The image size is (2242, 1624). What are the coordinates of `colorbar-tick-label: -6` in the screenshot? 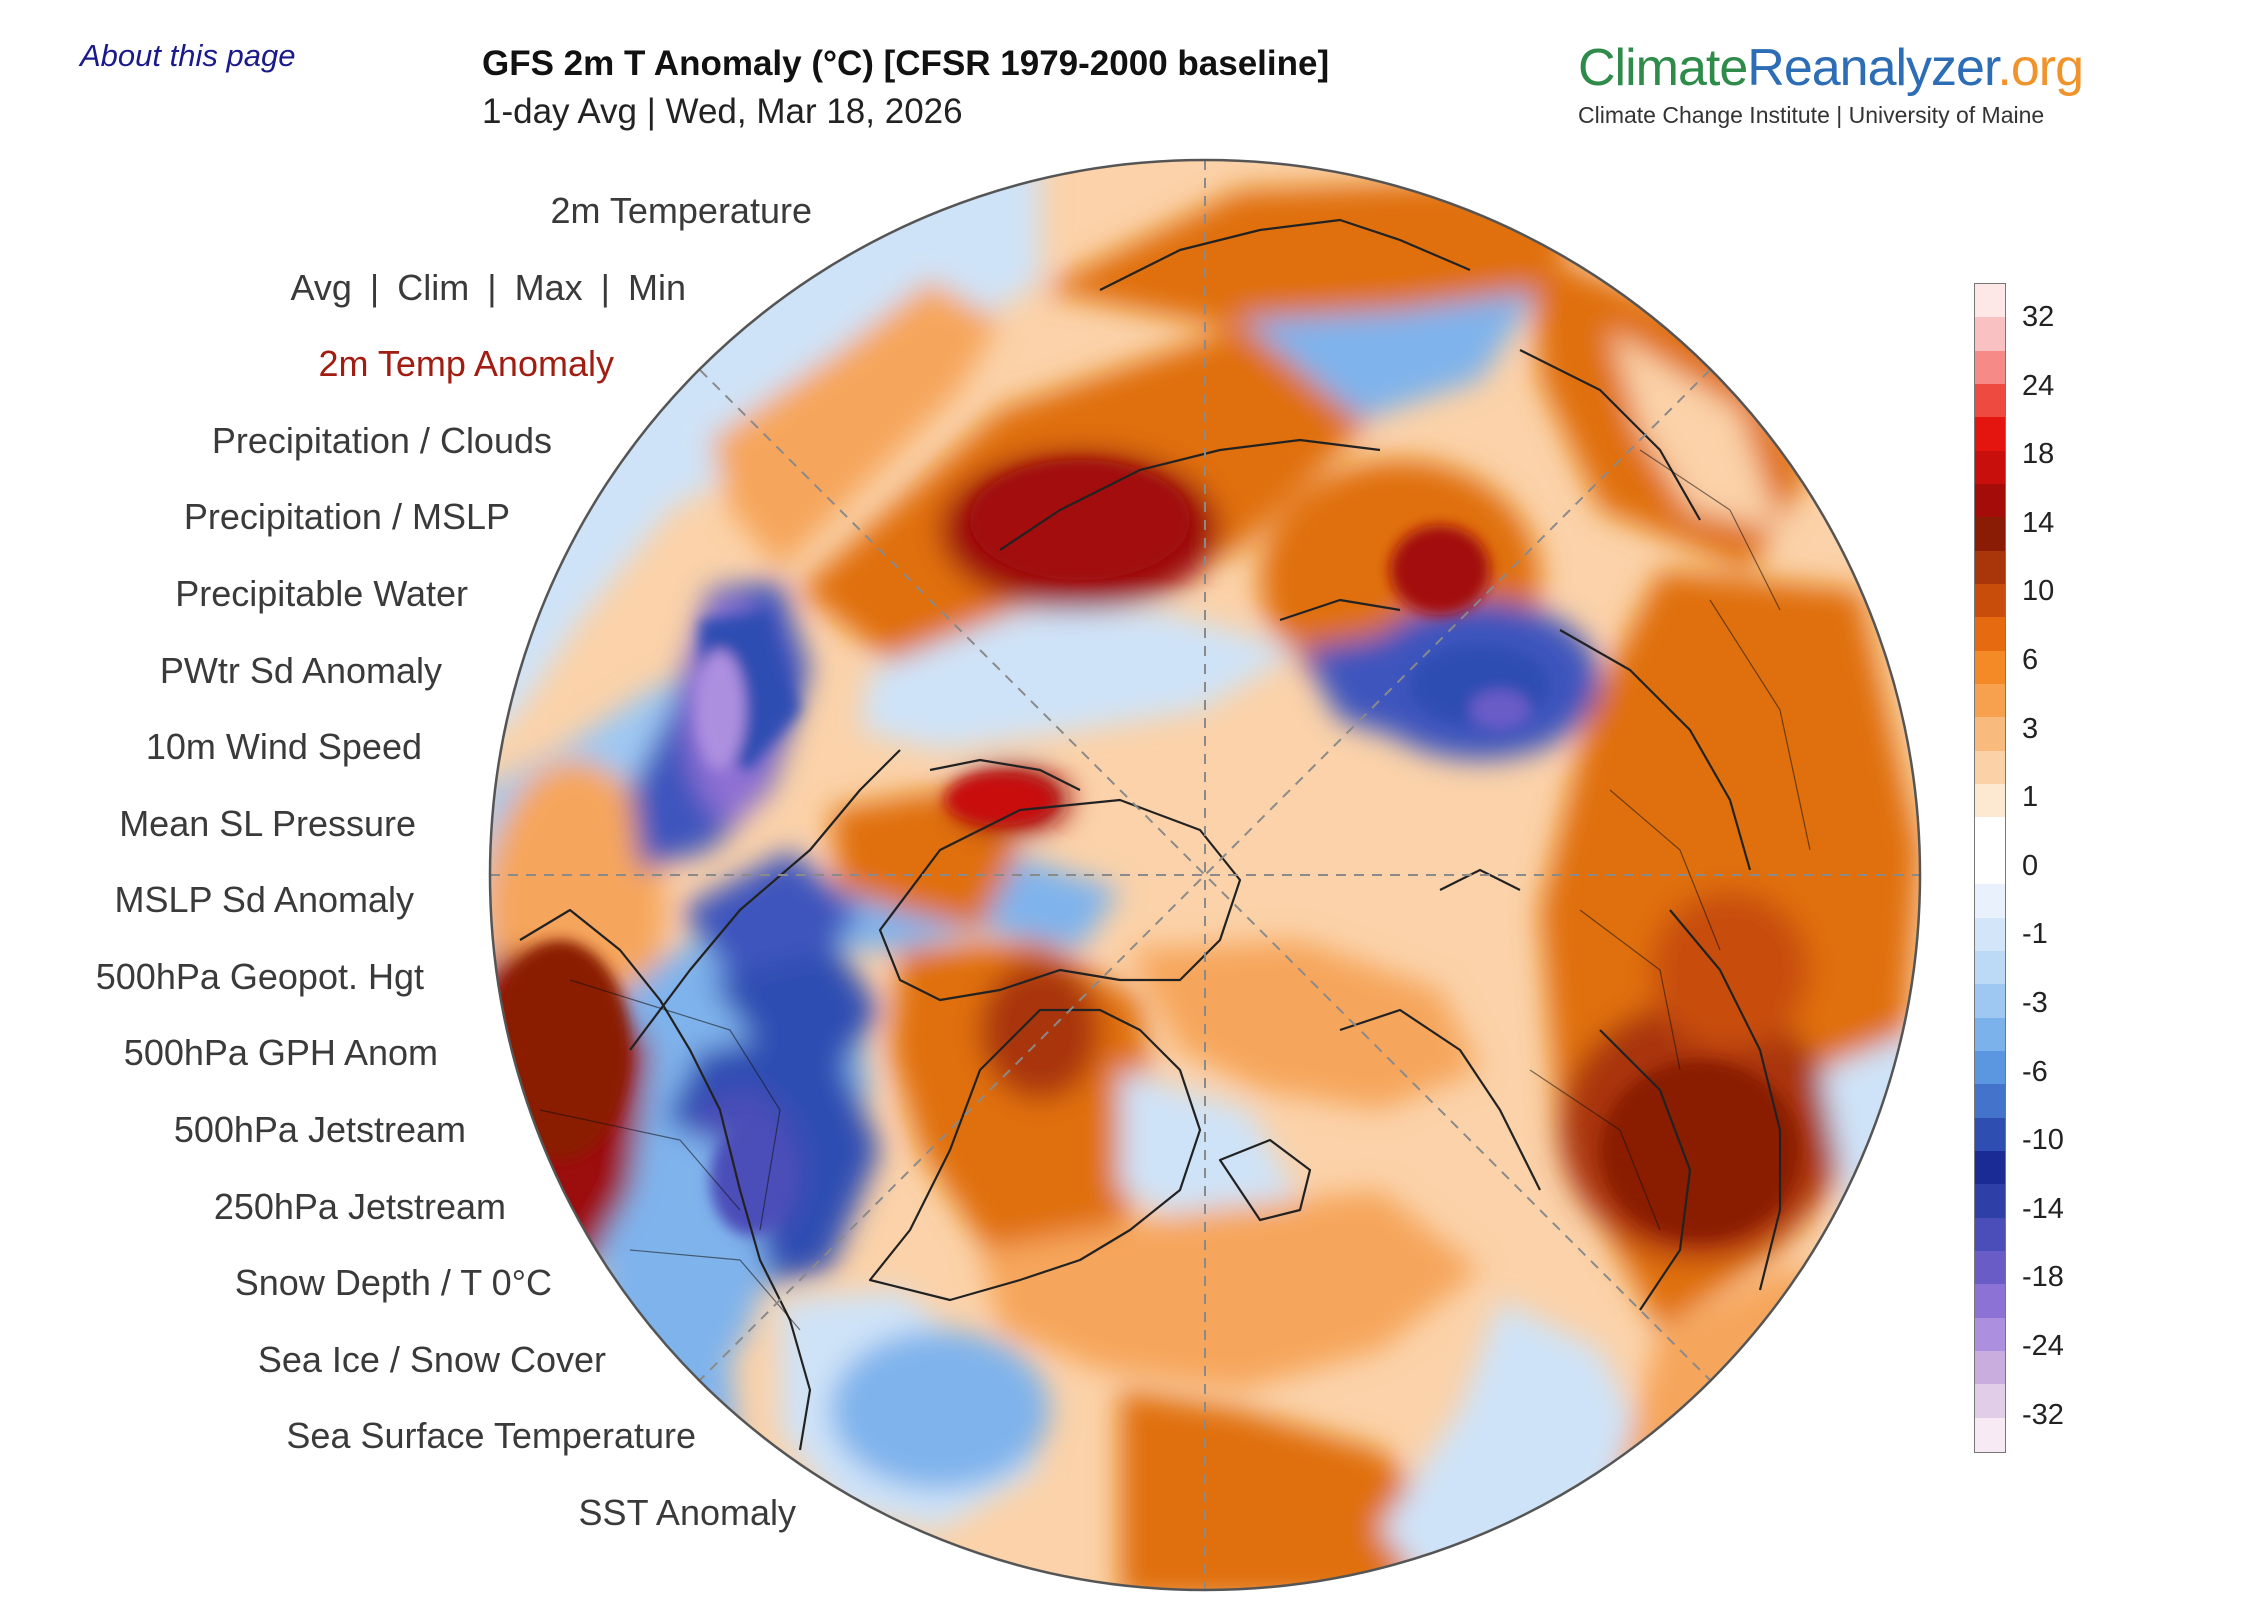 It's located at (2035, 1071).